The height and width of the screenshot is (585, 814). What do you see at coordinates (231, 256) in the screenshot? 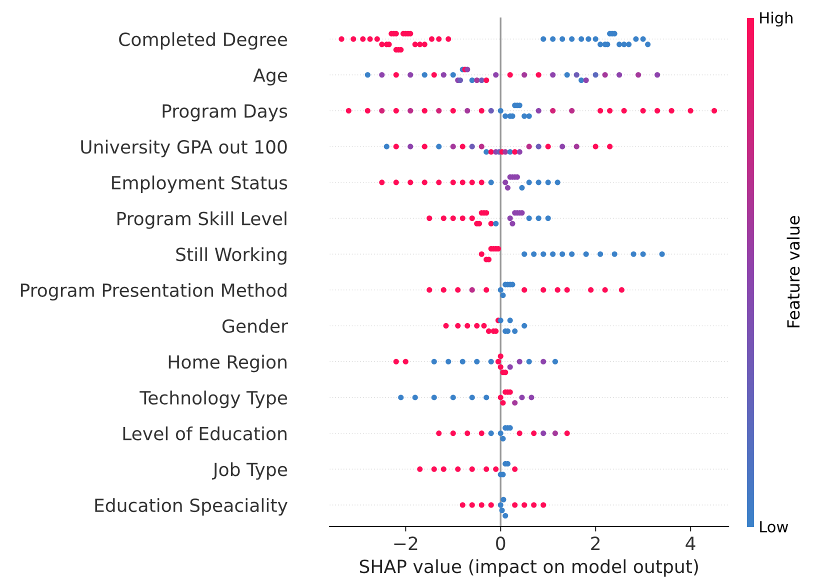
I see `y-tick-label: Still Working` at bounding box center [231, 256].